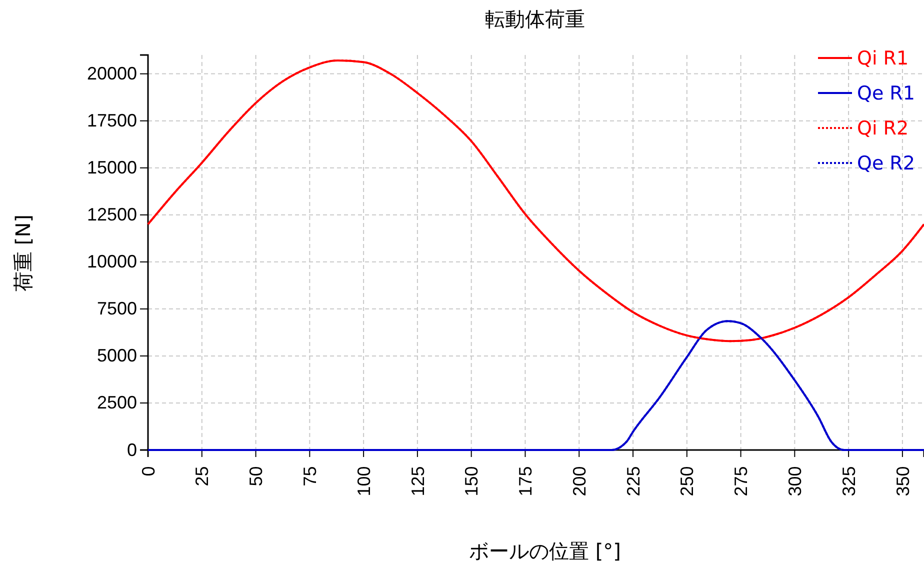  What do you see at coordinates (364, 481) in the screenshot?
I see `x-tick-label: 100` at bounding box center [364, 481].